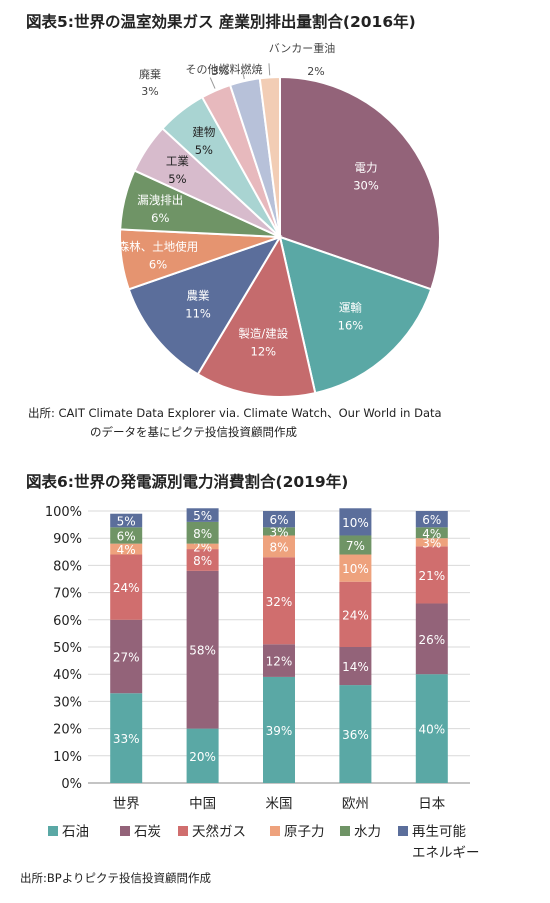 The image size is (550, 903). I want to click on x-tick-label-0: 世界, so click(126, 804).